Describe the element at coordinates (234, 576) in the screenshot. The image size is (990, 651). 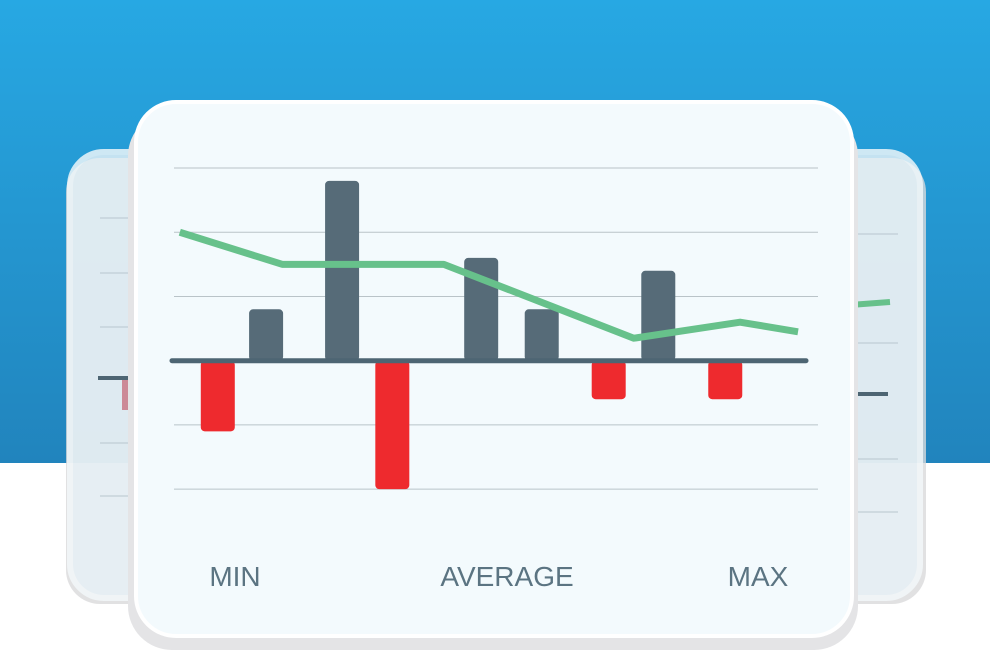
I see `summary-label: MIN` at that location.